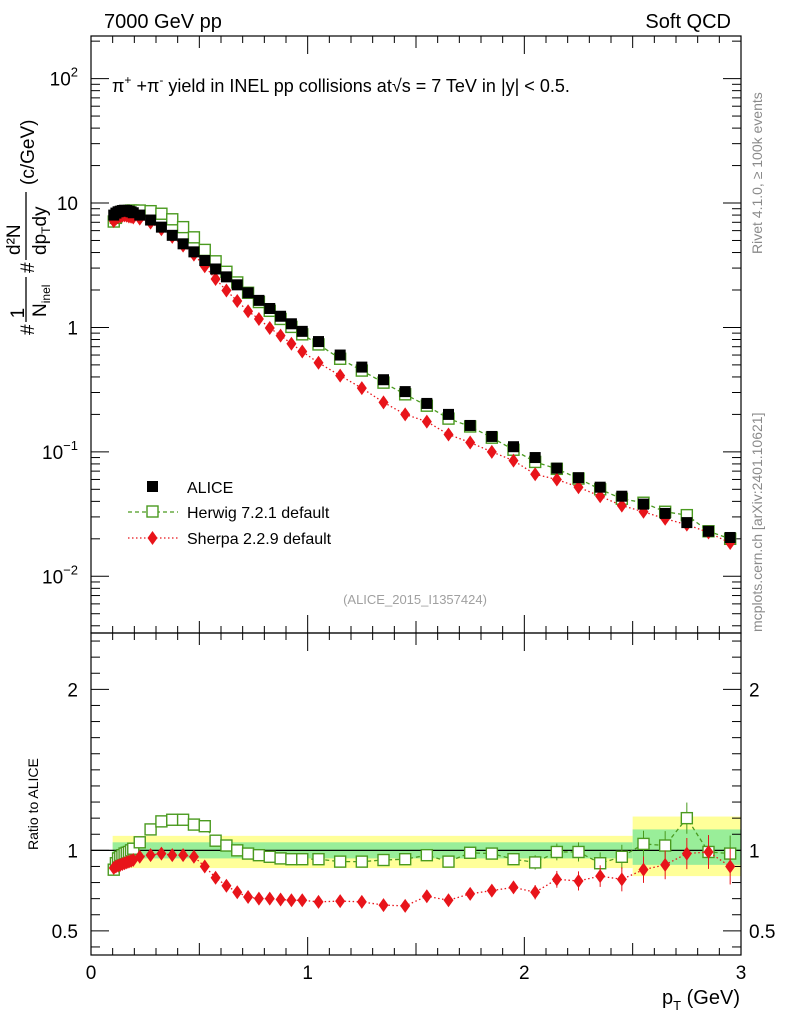 This screenshot has height=1024, width=786. I want to click on title-tail: = 7 TeV in |y| < 0.5., so click(490, 86).